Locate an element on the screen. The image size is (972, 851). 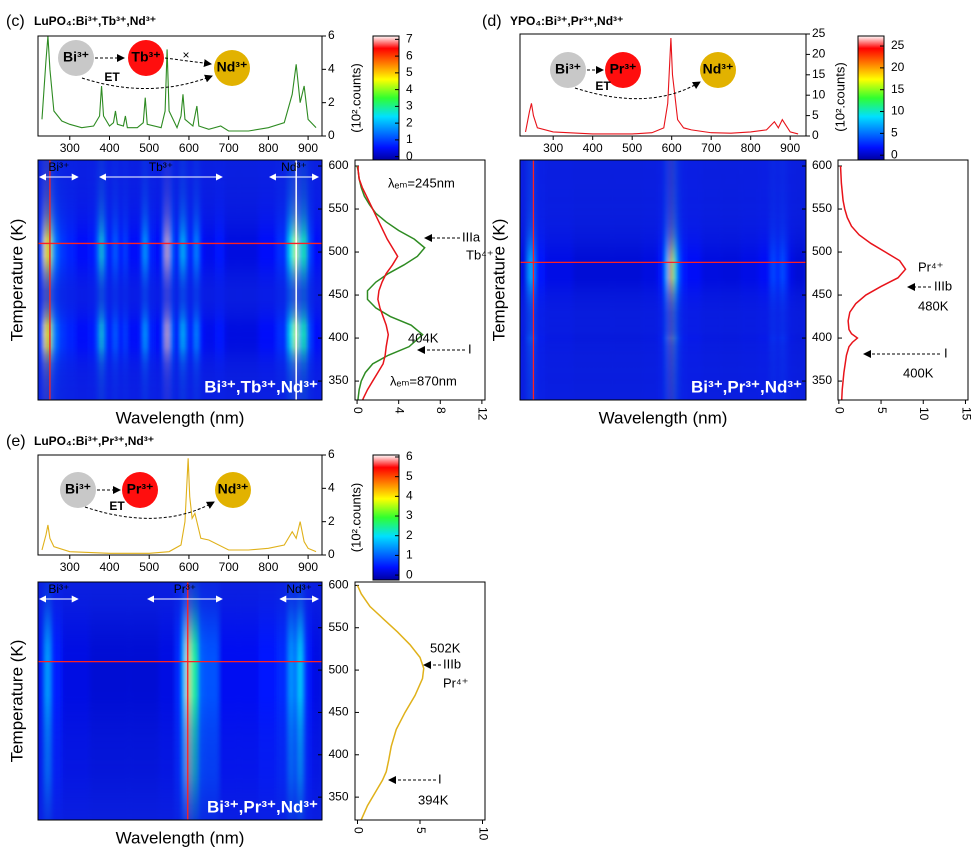
y-tick-label: 500 is located at coordinates (822, 251).